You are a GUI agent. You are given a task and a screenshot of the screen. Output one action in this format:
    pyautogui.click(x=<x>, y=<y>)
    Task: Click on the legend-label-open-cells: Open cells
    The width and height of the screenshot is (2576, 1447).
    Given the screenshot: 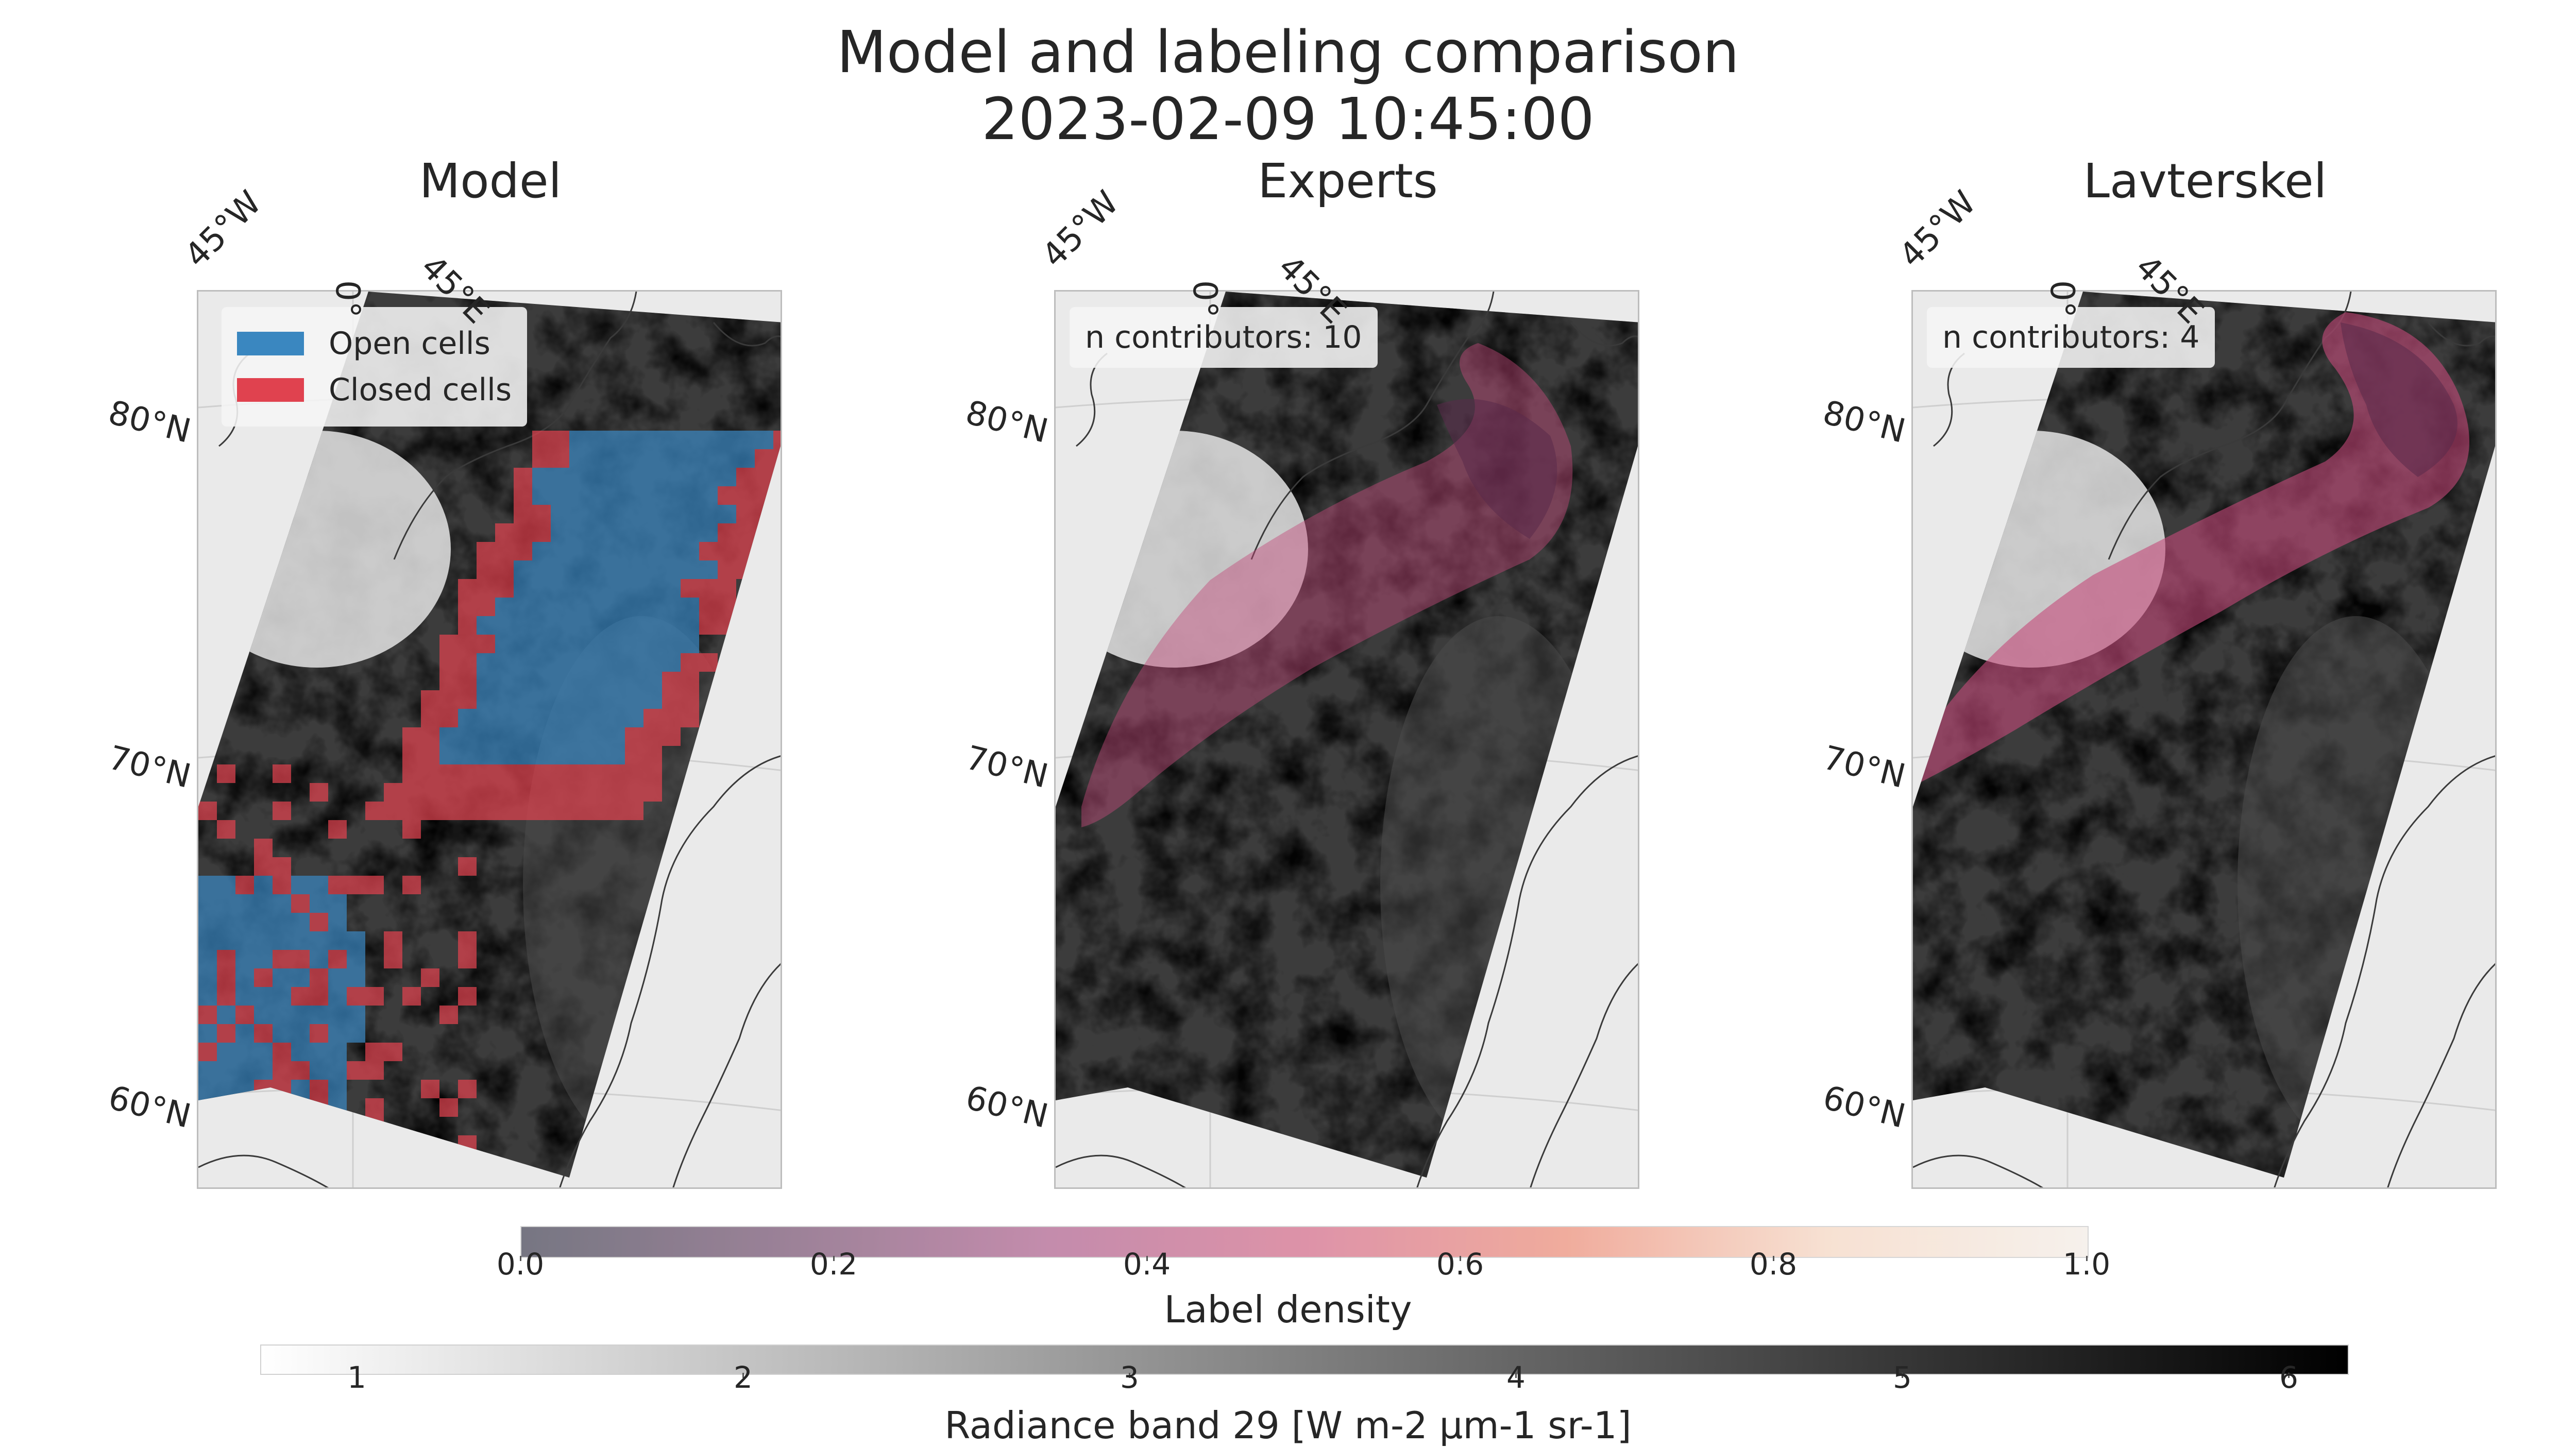 What is the action you would take?
    pyautogui.click(x=409, y=344)
    